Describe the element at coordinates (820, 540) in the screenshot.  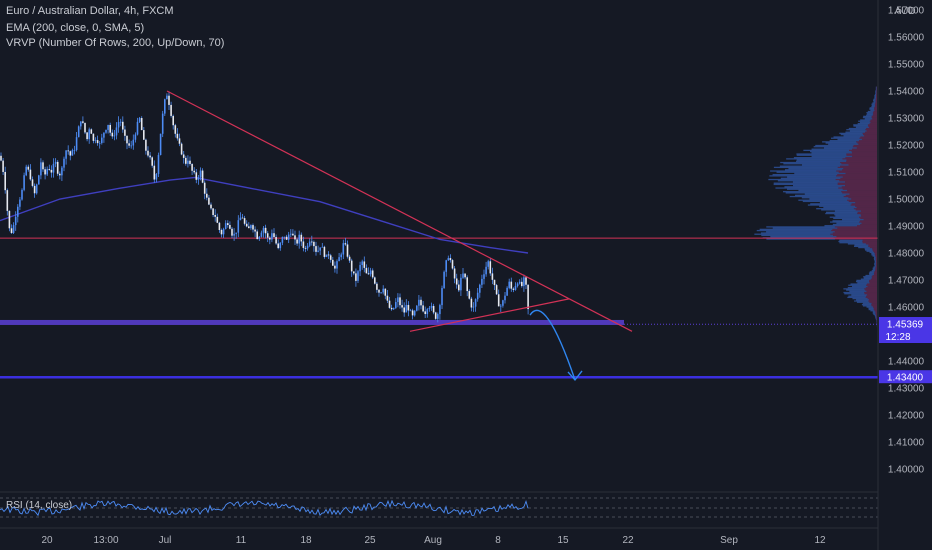
I see `time-tick-label: 12` at that location.